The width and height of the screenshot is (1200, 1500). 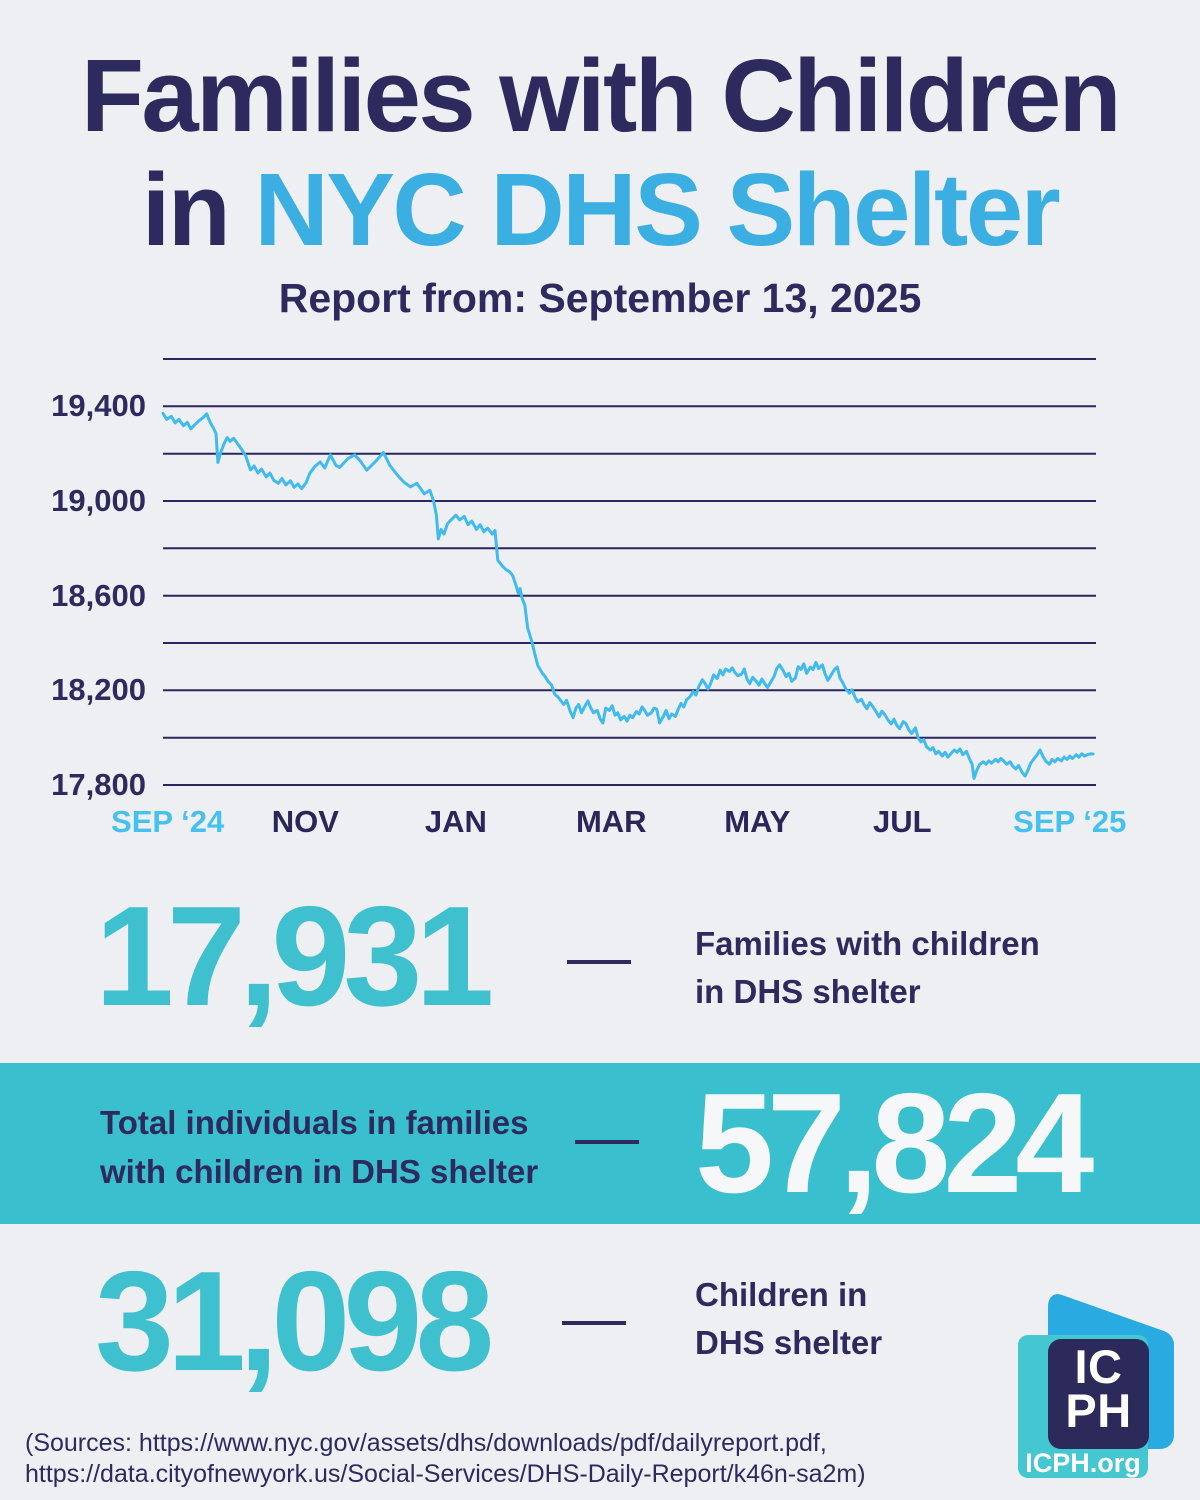 I want to click on stat-families-dash, so click(x=599, y=962).